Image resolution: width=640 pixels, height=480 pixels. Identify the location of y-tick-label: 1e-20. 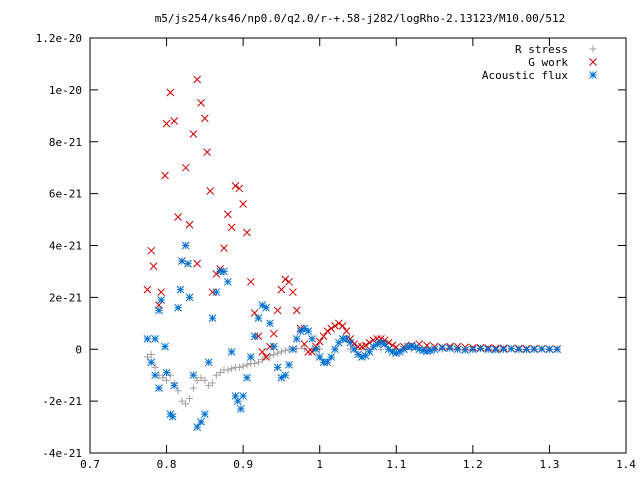
(65, 90).